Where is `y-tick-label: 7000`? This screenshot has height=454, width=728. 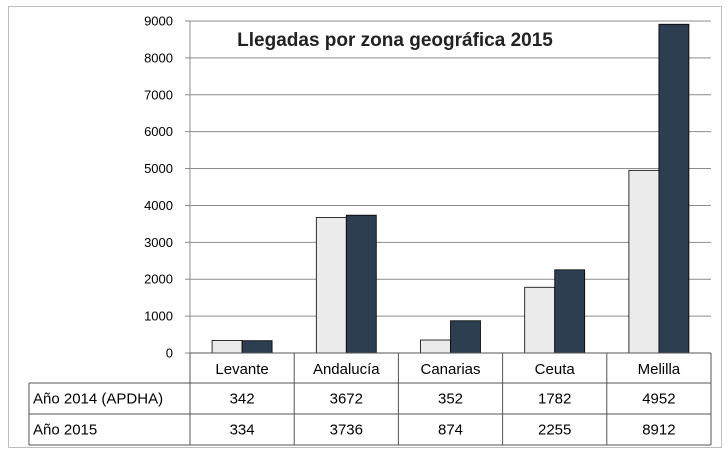 y-tick-label: 7000 is located at coordinates (158, 94).